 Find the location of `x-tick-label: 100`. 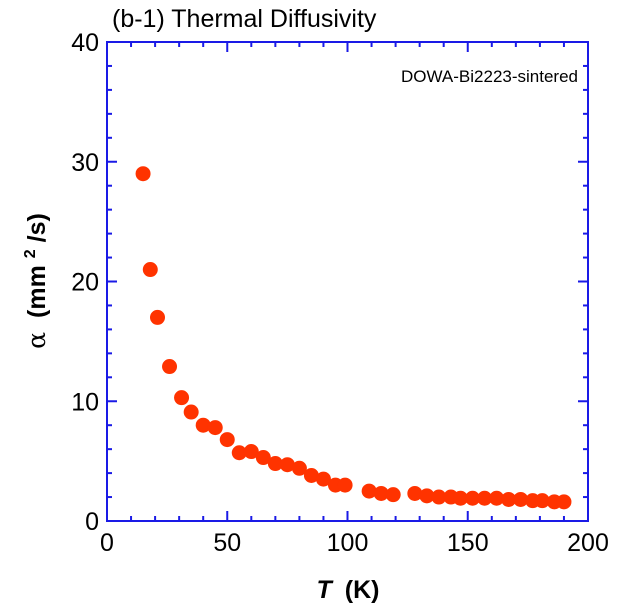

x-tick-label: 100 is located at coordinates (348, 543).